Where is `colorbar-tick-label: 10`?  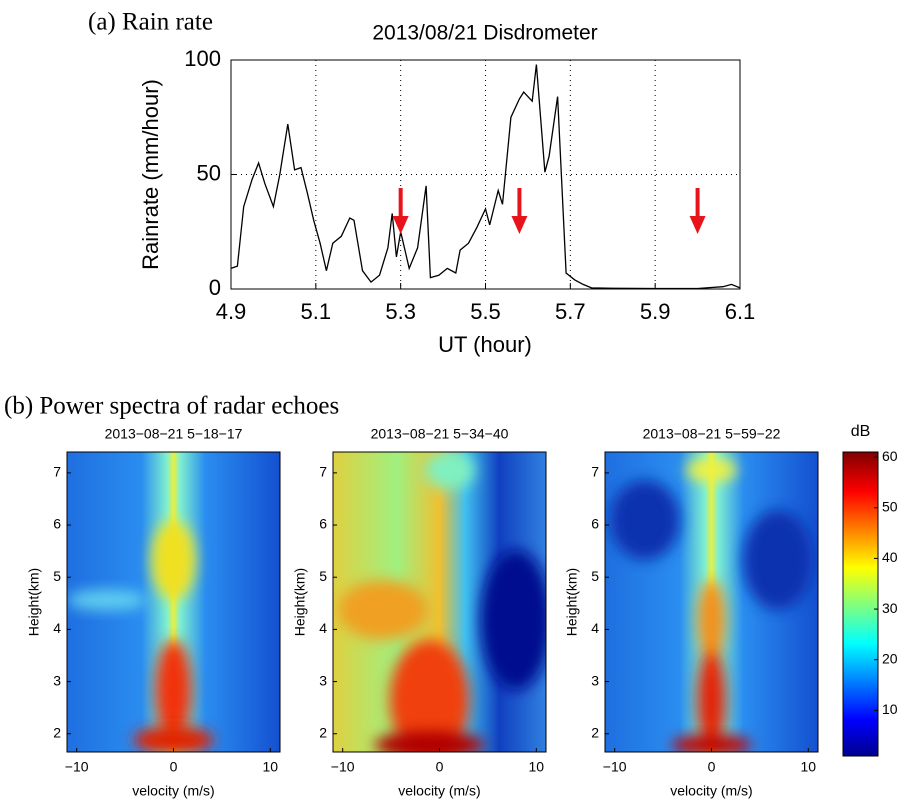 colorbar-tick-label: 10 is located at coordinates (890, 709).